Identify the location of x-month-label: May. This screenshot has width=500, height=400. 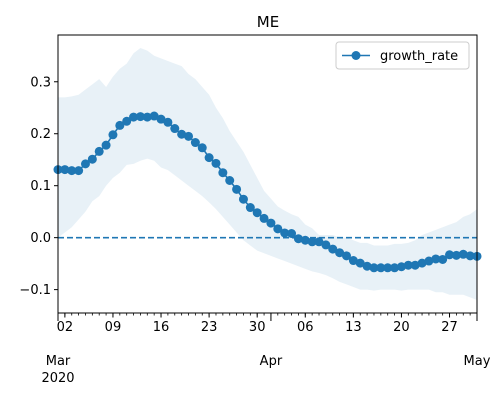
(477, 361).